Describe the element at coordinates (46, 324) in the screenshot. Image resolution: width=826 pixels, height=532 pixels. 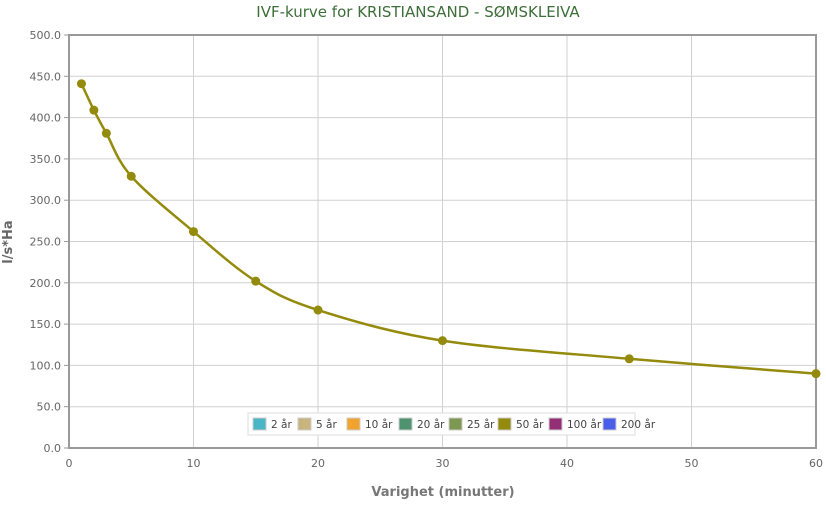
I see `y-tick-label: 150.0` at that location.